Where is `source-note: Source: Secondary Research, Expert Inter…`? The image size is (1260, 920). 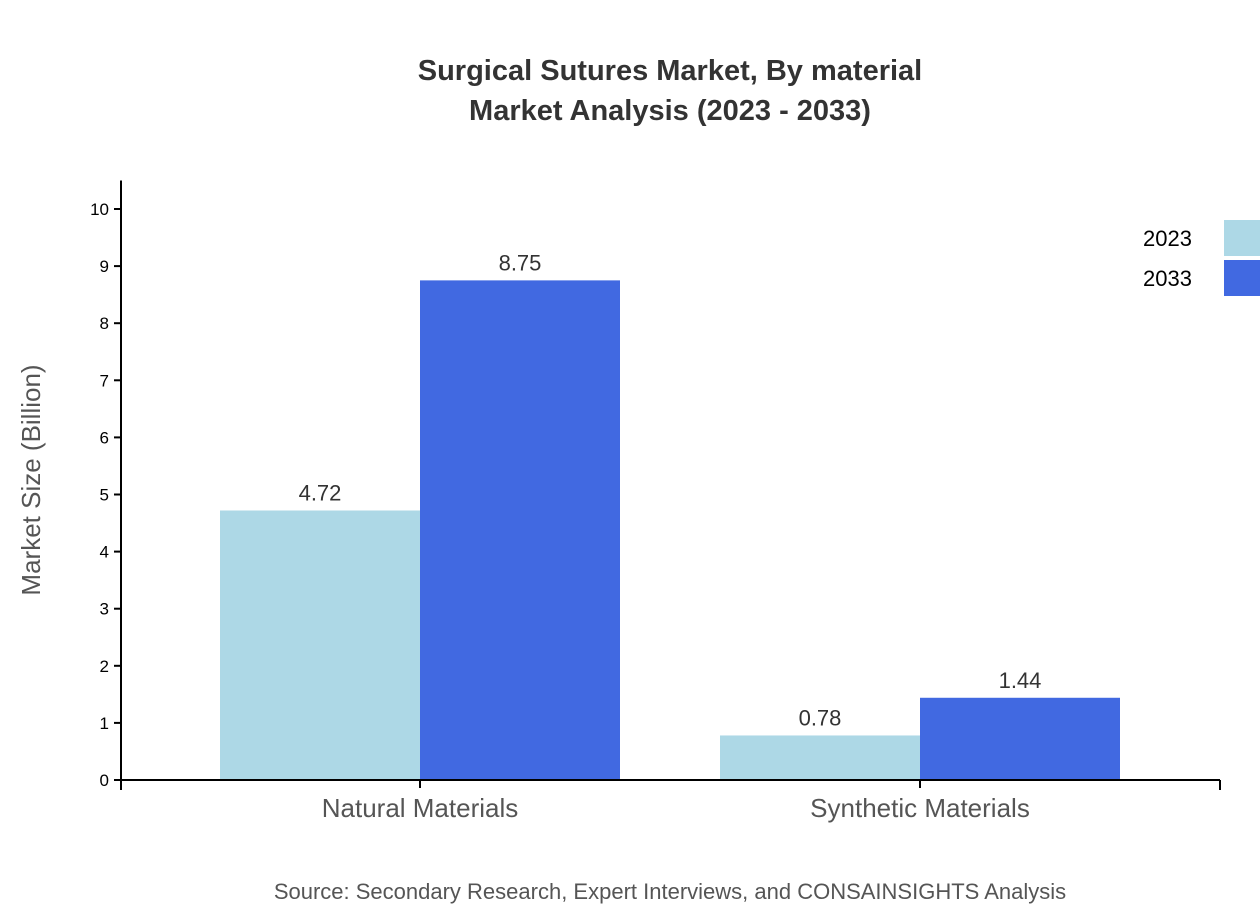 source-note: Source: Secondary Research, Expert Inter… is located at coordinates (670, 891).